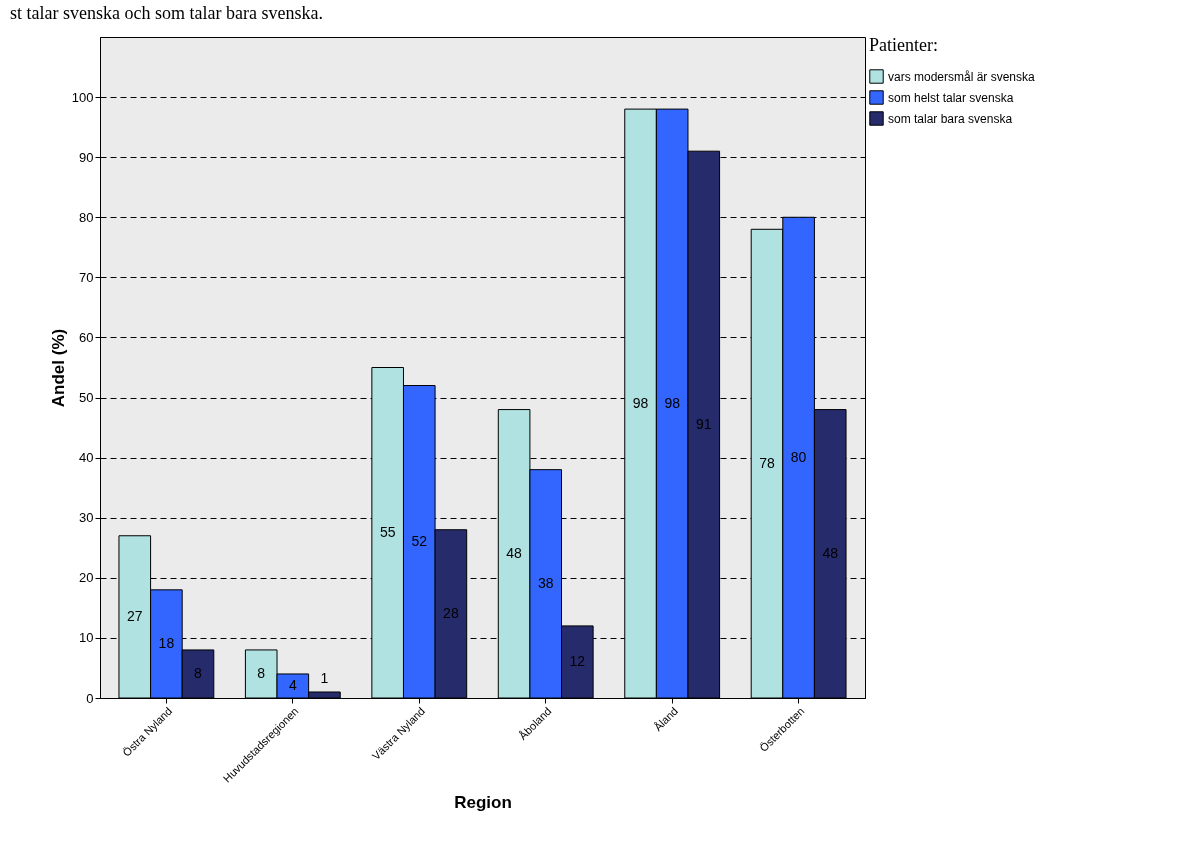  What do you see at coordinates (951, 97) in the screenshot?
I see `legend-label: som helst talar svenska` at bounding box center [951, 97].